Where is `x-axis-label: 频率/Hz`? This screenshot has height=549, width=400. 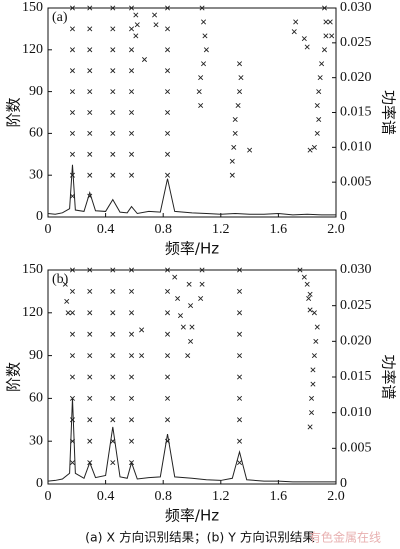
x-axis-label: 频率/Hz is located at coordinates (192, 249).